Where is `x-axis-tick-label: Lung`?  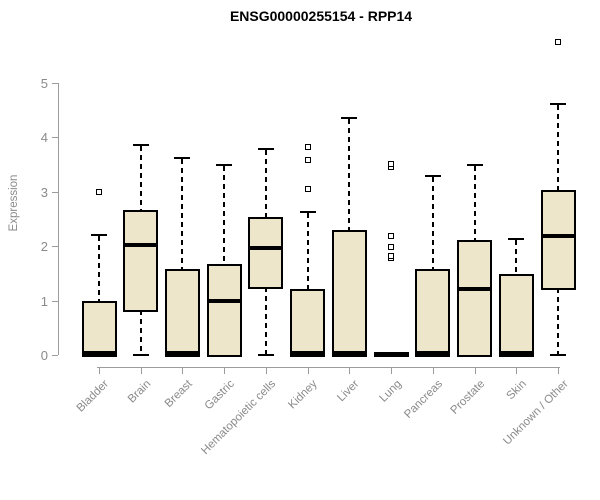
x-axis-tick-label: Lung is located at coordinates (390, 391).